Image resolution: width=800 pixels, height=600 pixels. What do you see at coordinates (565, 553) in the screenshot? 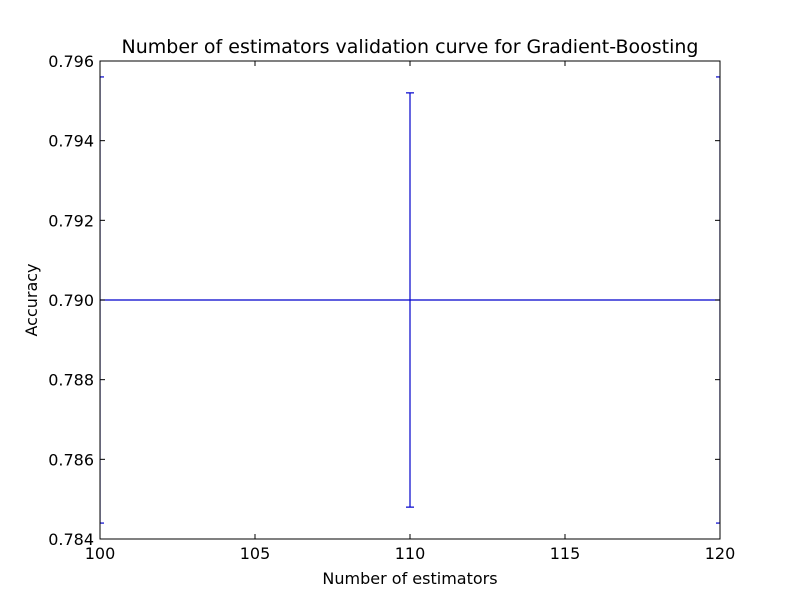
I see `x-tick-label: 115` at bounding box center [565, 553].